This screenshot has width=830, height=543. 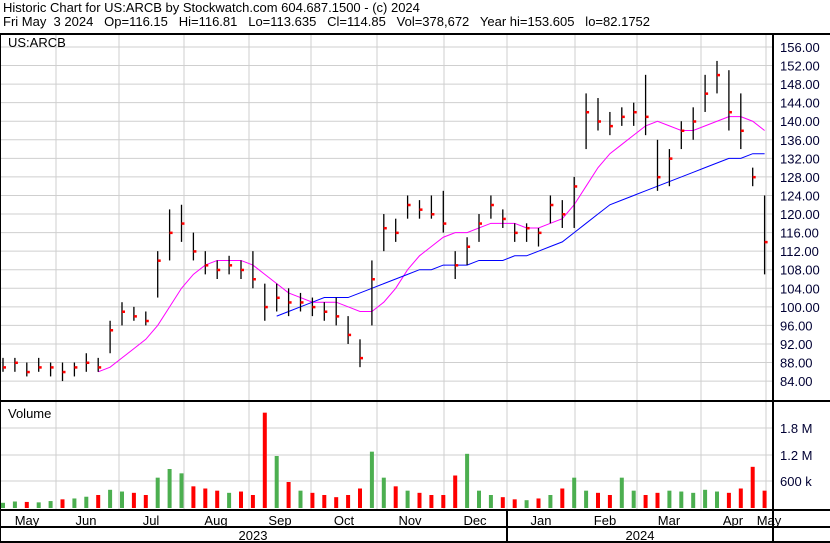 I want to click on year-label: 2023, so click(x=253, y=535).